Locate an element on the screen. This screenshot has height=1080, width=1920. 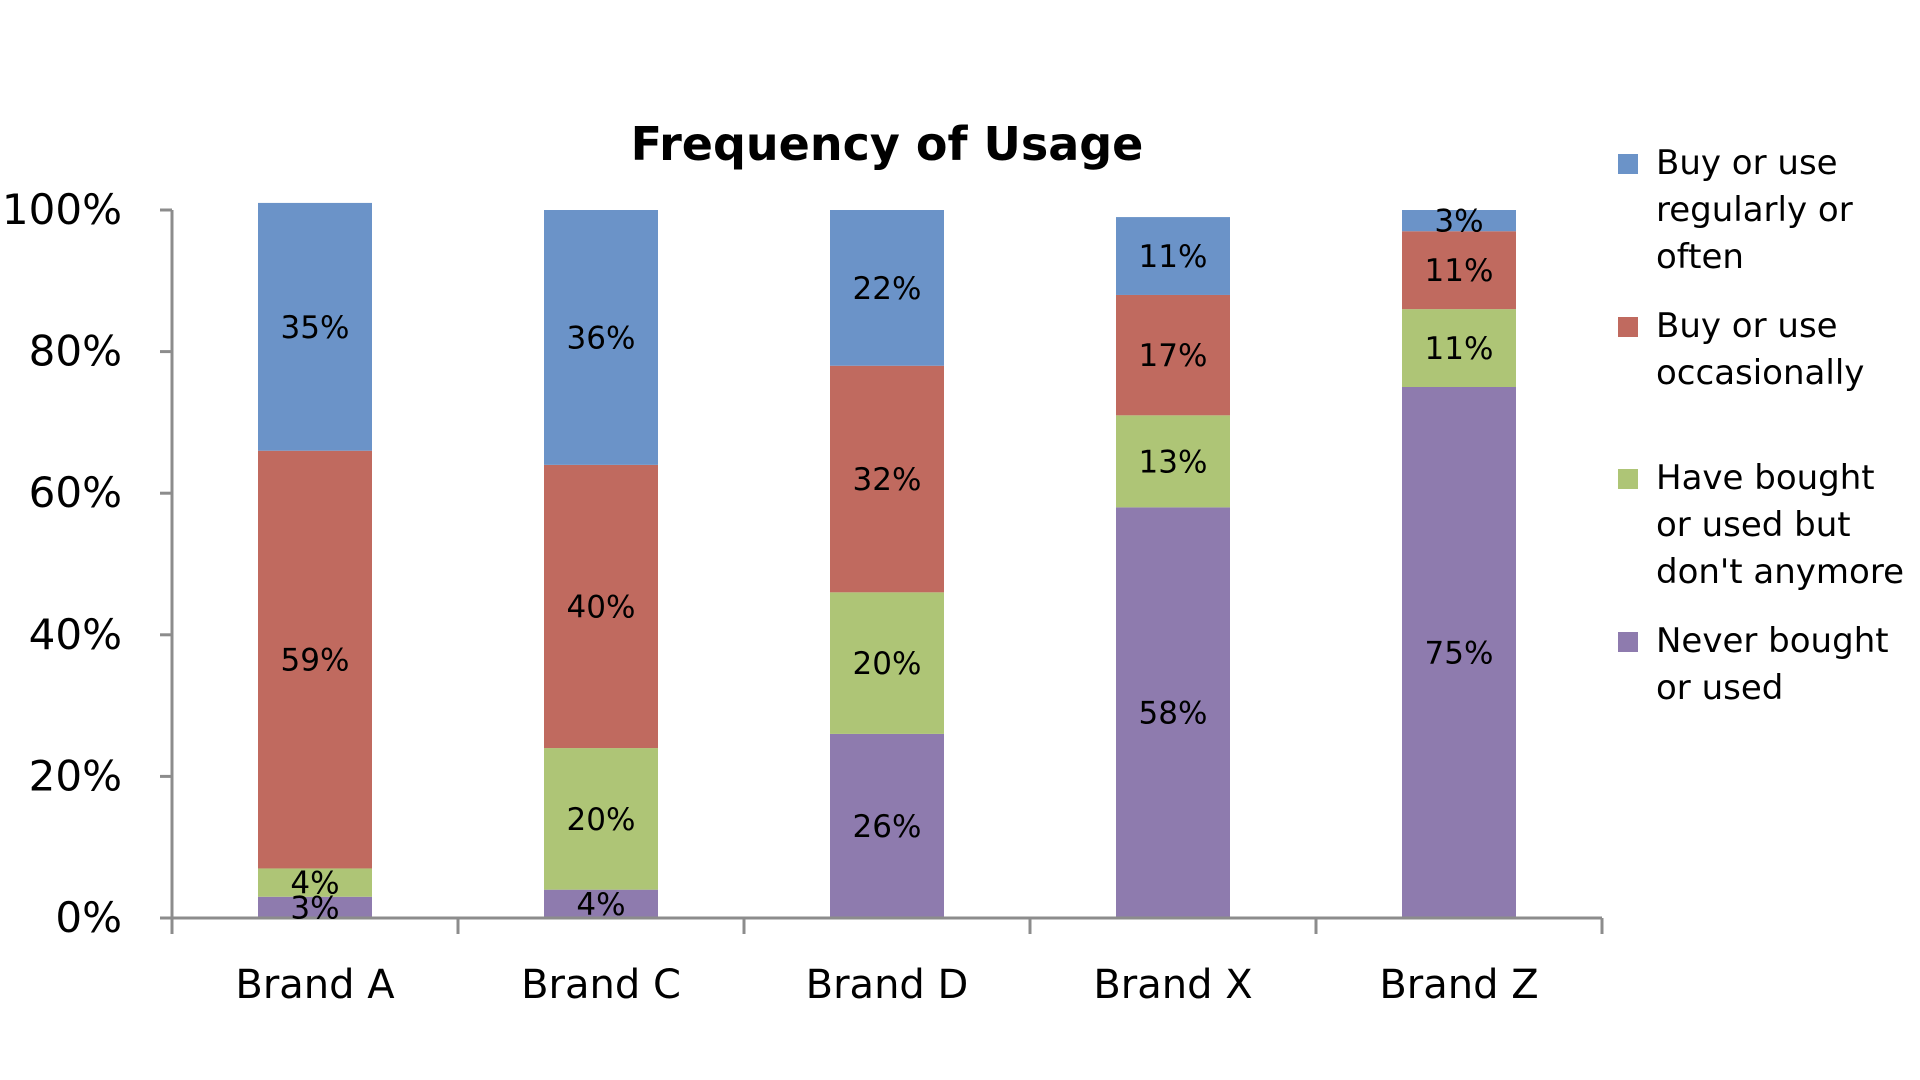
legend-label-4: Never bought or used is located at coordinates (1772, 664).